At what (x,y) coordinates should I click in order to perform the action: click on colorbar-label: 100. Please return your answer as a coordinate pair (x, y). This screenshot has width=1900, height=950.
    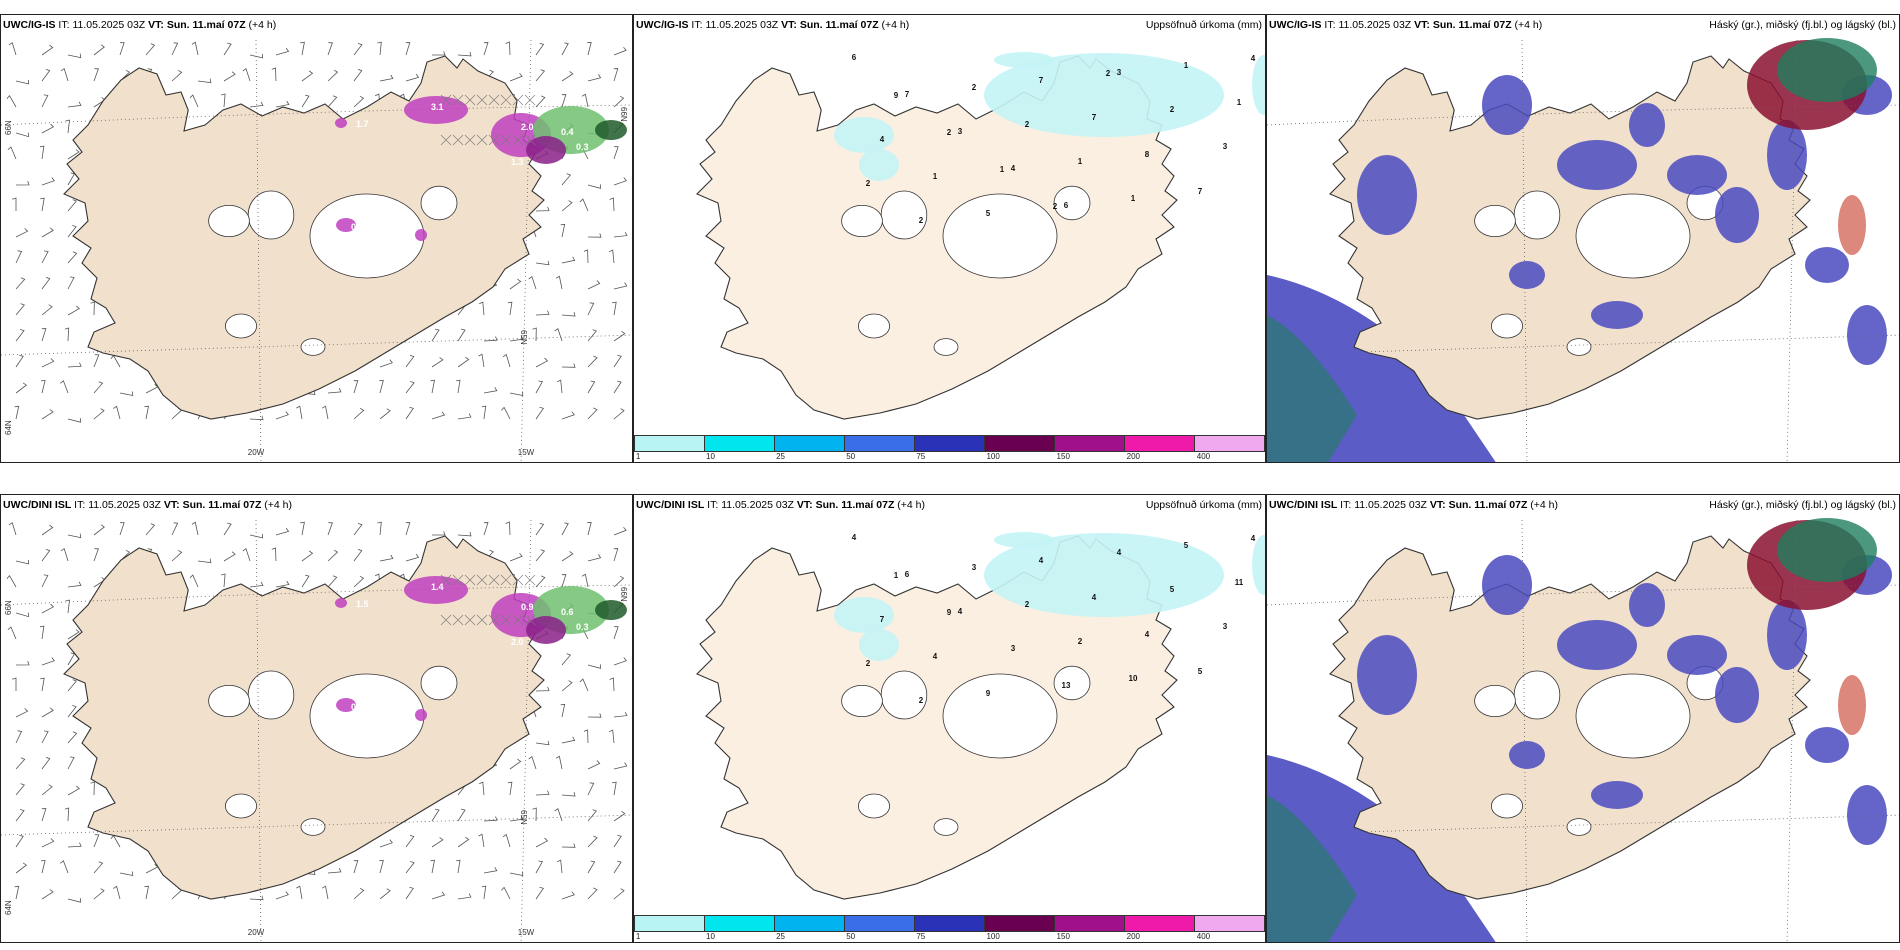
    Looking at the image, I should click on (993, 936).